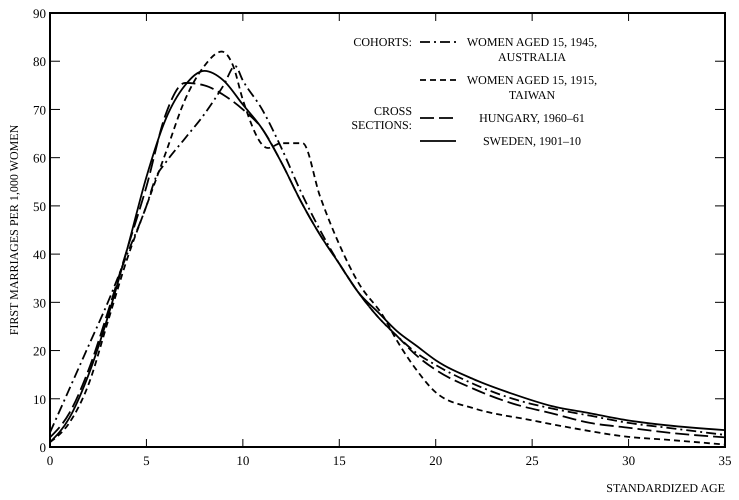  What do you see at coordinates (146, 460) in the screenshot?
I see `x-tick-label: 5` at bounding box center [146, 460].